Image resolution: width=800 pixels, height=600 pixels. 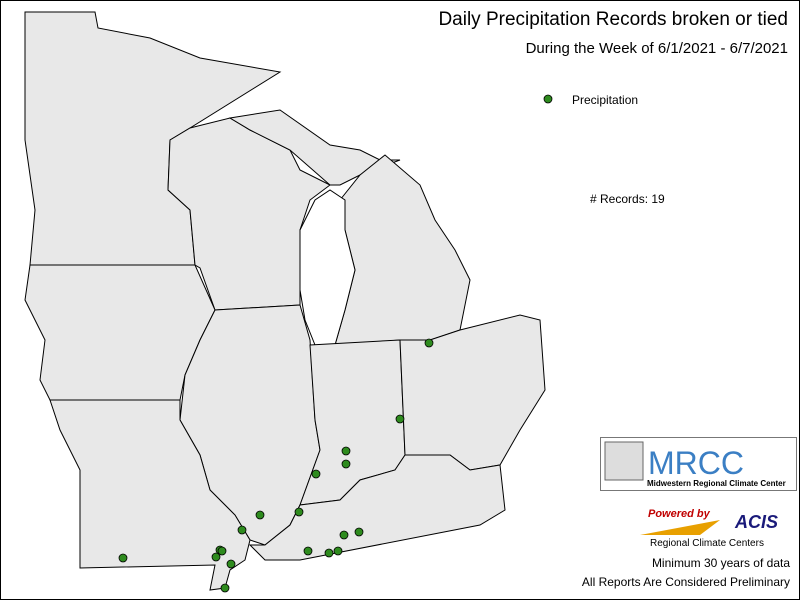 What do you see at coordinates (721, 563) in the screenshot?
I see `note: Minimum 30 years of data` at bounding box center [721, 563].